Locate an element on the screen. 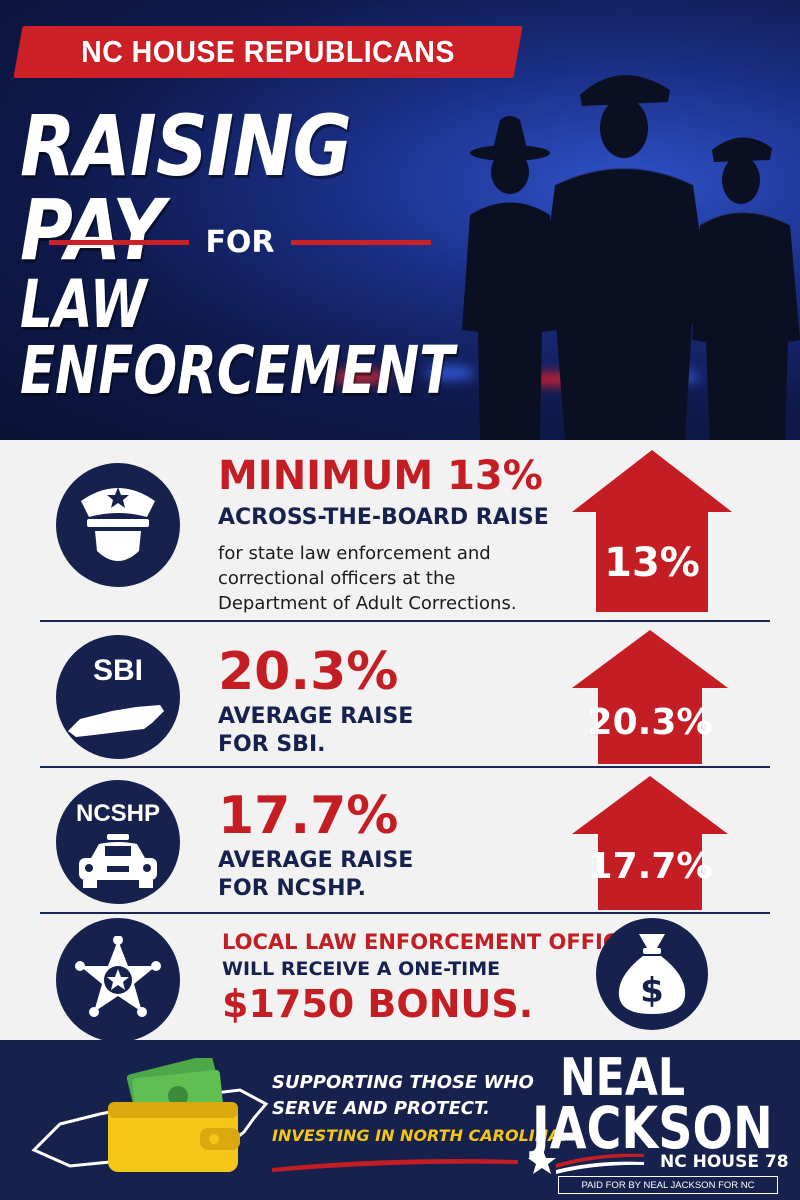 Image resolution: width=800 pixels, height=1200 pixels. row3-arrow-value: 17.7% is located at coordinates (650, 866).